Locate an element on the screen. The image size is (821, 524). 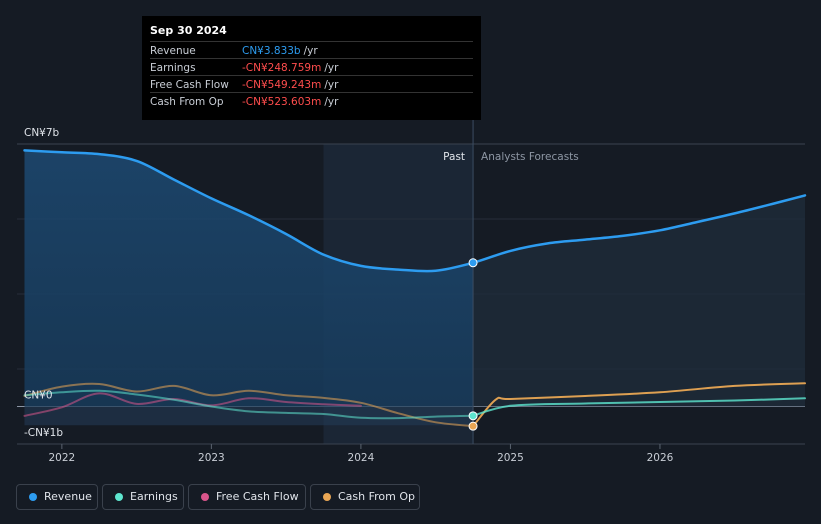
forecast-label: Analysts Forecasts is located at coordinates (530, 157).